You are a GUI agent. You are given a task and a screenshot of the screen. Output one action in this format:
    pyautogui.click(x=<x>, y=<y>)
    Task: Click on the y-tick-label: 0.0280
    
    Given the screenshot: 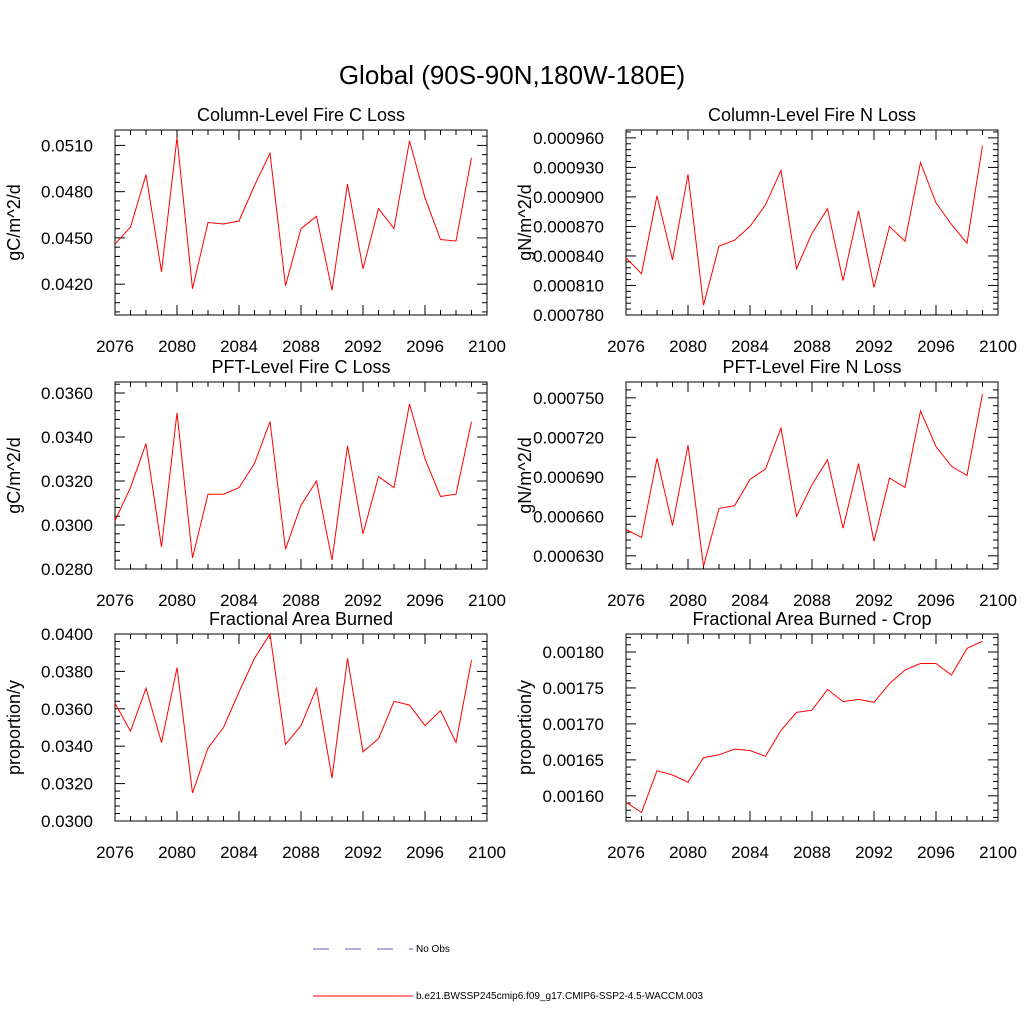 What is the action you would take?
    pyautogui.click(x=67, y=569)
    